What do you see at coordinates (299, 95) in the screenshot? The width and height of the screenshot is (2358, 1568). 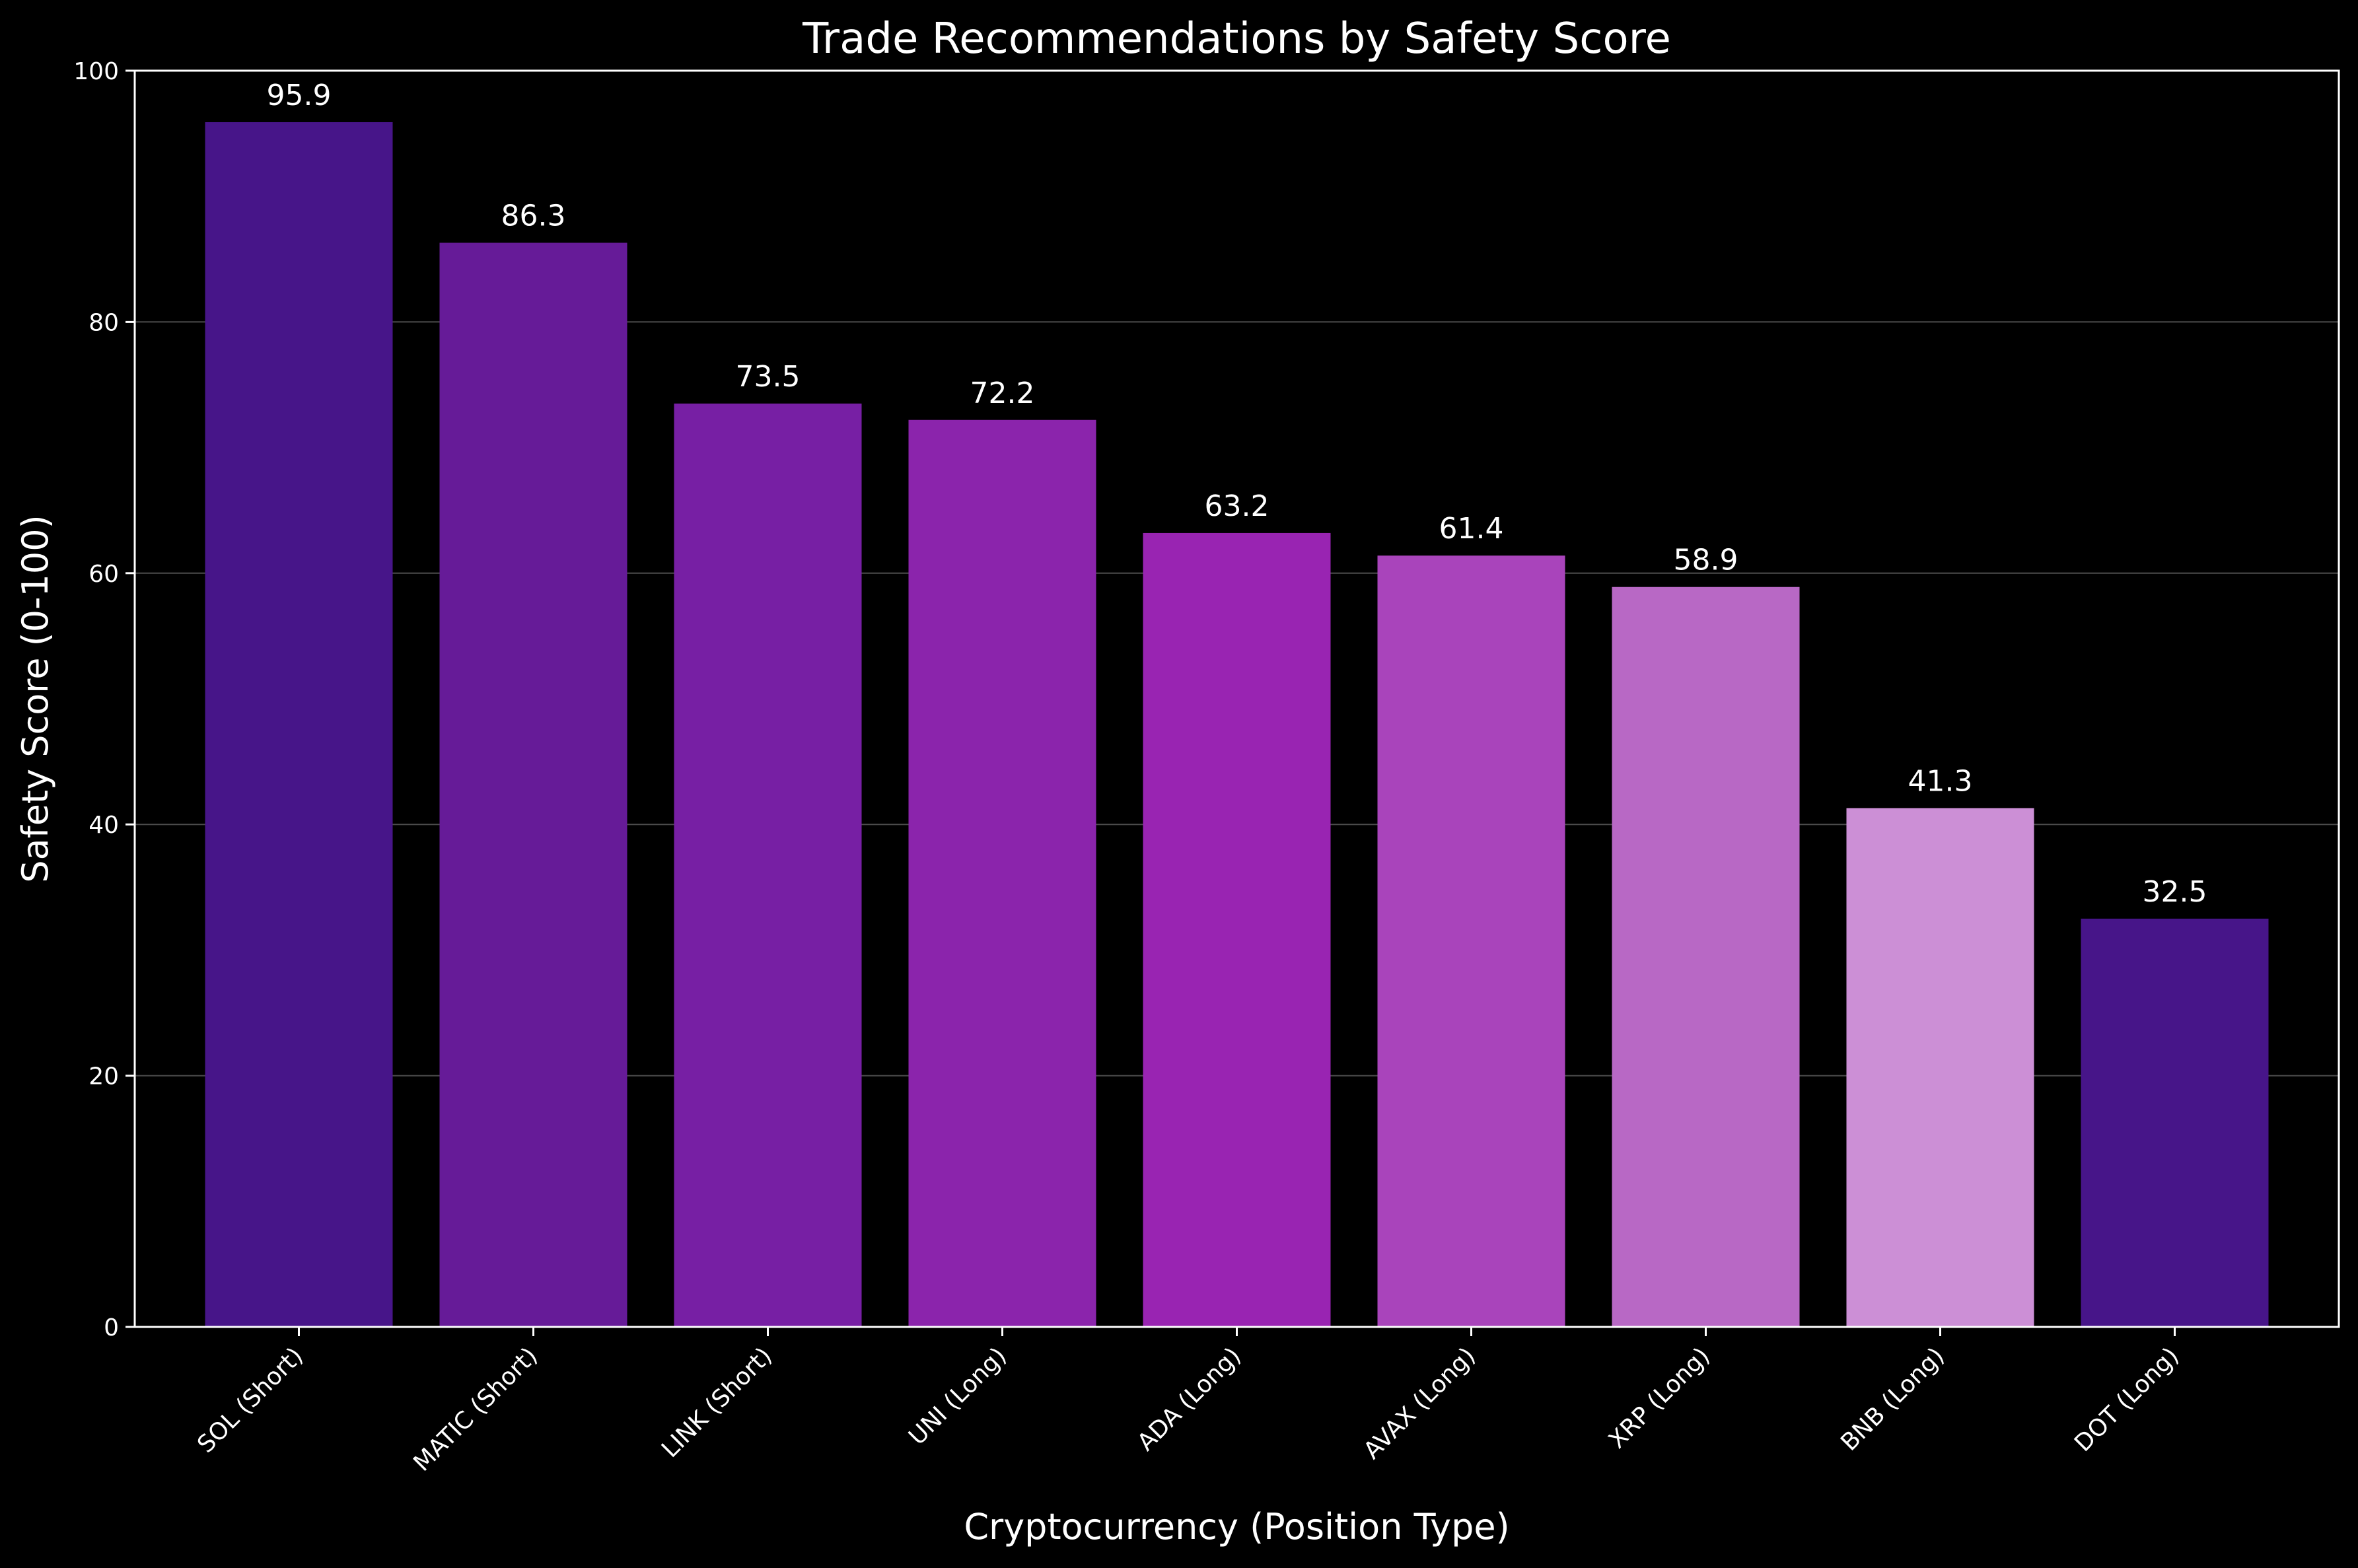 I see `value-label: 95.9` at bounding box center [299, 95].